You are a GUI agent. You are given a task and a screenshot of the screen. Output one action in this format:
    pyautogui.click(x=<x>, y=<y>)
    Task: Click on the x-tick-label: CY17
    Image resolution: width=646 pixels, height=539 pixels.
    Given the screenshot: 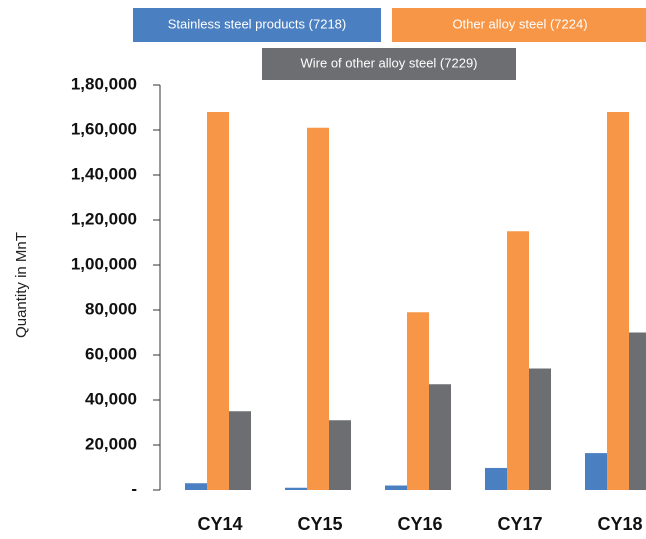 What is the action you would take?
    pyautogui.click(x=519, y=524)
    